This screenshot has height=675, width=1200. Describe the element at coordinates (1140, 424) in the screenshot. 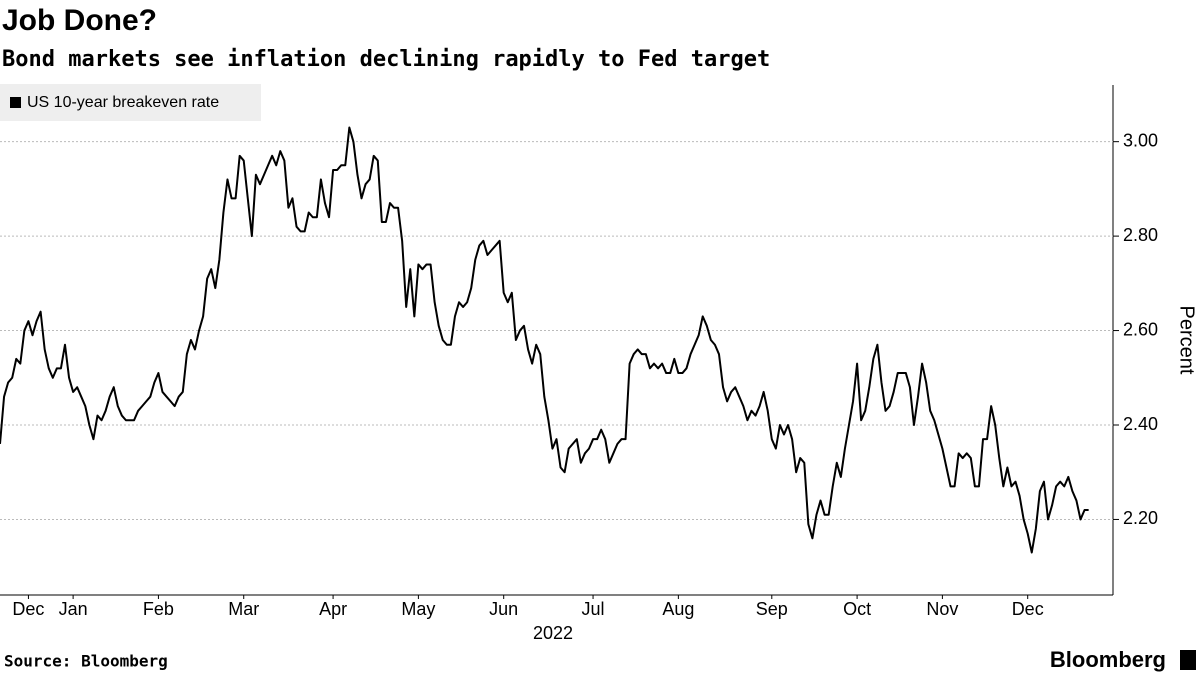

I see `y-tick-label: 2.40` at that location.